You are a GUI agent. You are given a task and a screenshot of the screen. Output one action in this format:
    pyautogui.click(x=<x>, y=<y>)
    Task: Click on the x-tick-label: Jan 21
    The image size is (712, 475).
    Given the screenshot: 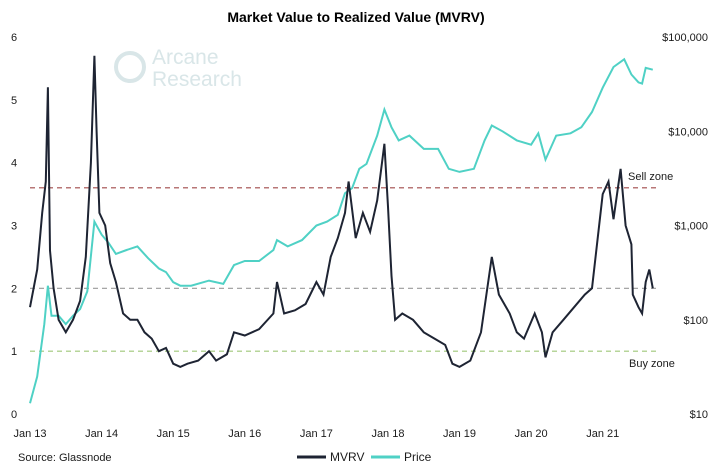 What is the action you would take?
    pyautogui.click(x=602, y=434)
    